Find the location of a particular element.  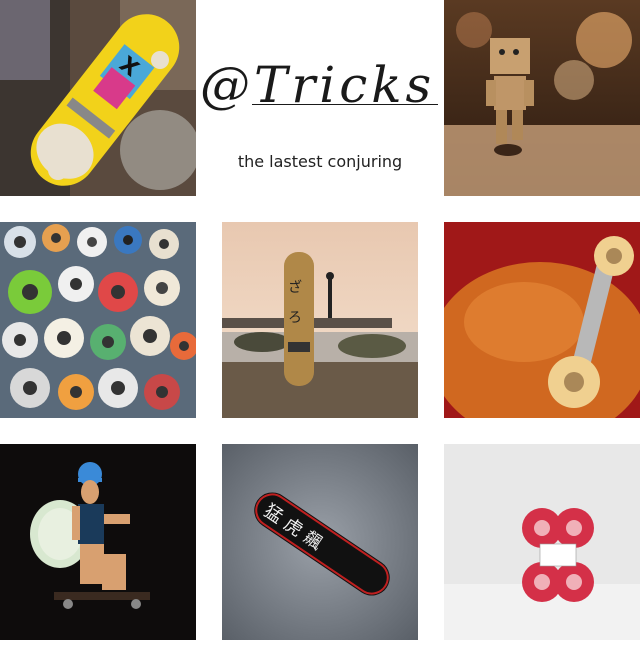

skate-wheels-wall-image is located at coordinates (98, 320).